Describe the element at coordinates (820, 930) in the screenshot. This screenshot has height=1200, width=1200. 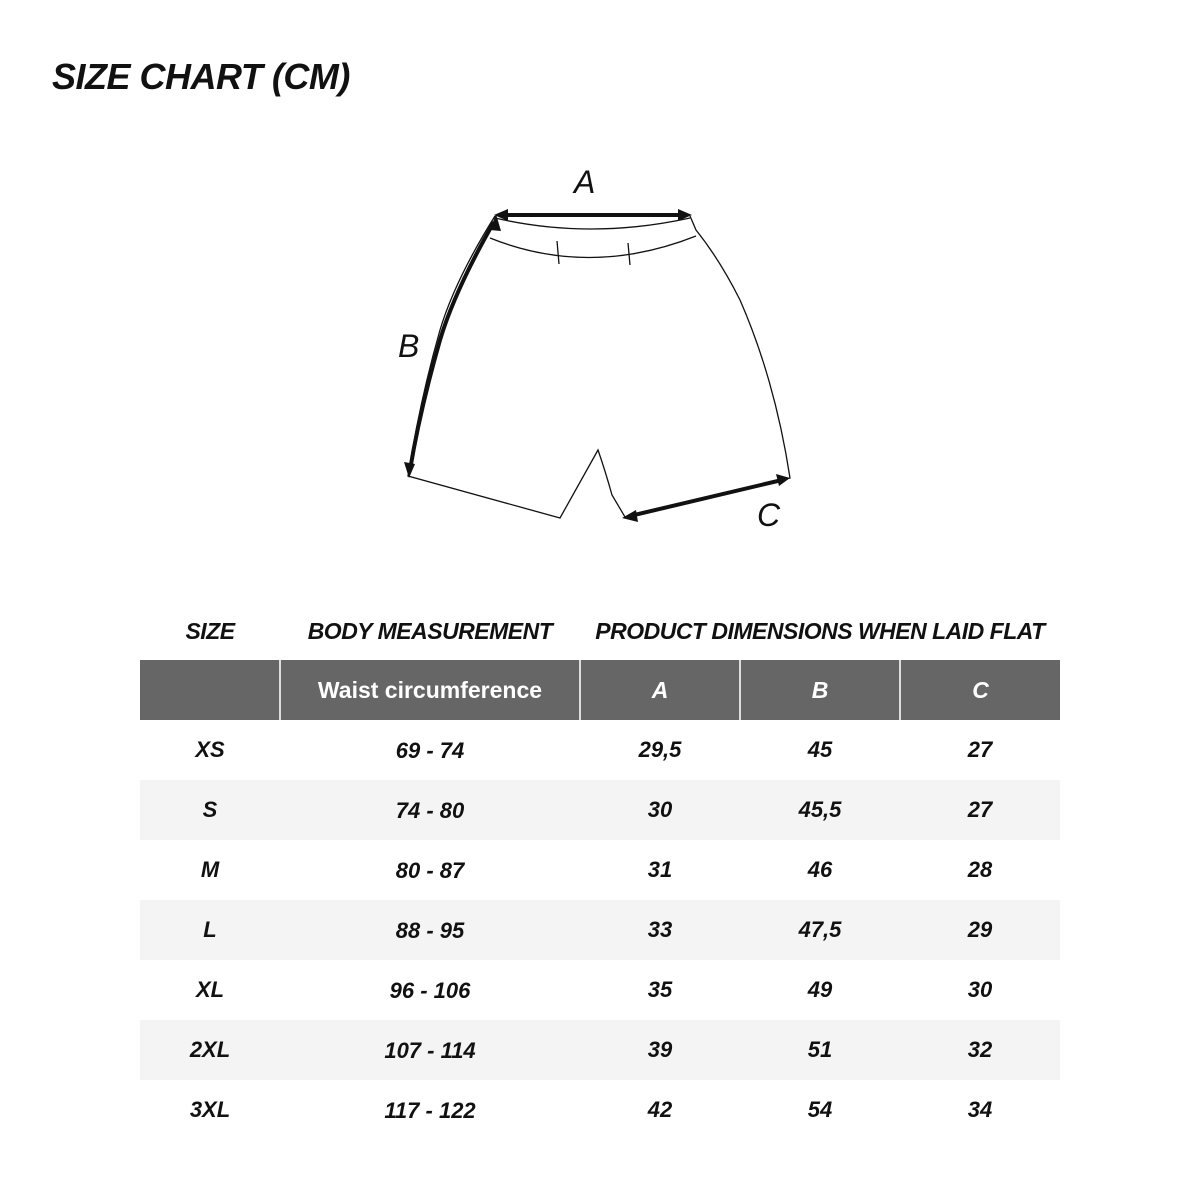
I see `cell-b: 47,5` at that location.